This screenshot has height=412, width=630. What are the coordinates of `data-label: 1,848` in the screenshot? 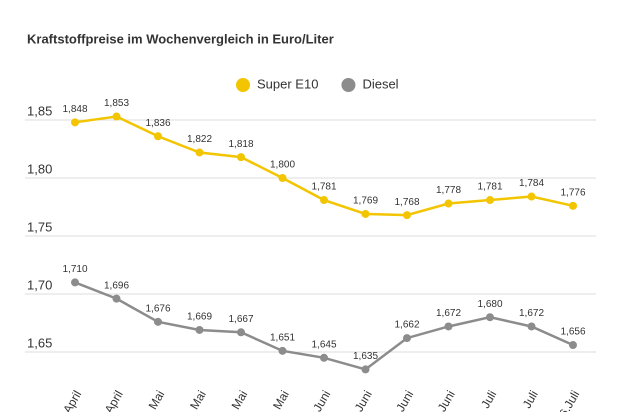 It's located at (74, 109).